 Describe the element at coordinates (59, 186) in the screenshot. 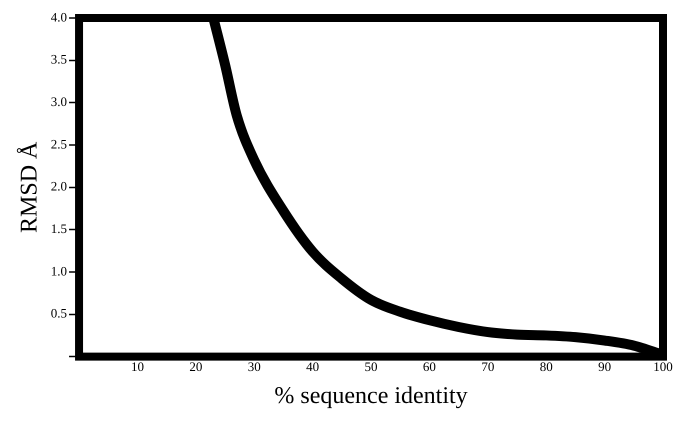

I see `y-tick-label: 2.0` at that location.